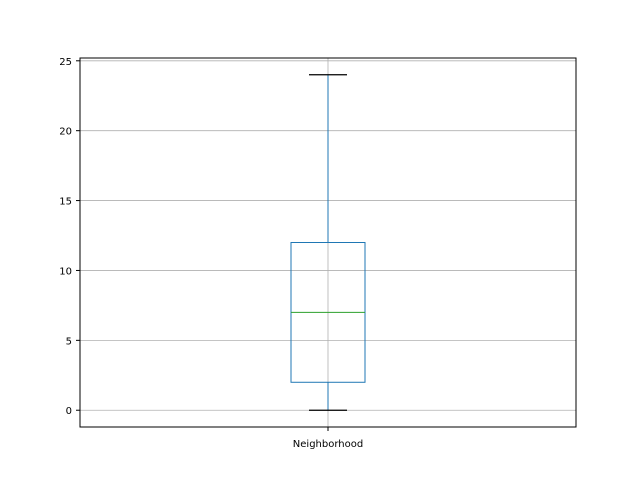  I want to click on y-tick-label: 0, so click(69, 411).